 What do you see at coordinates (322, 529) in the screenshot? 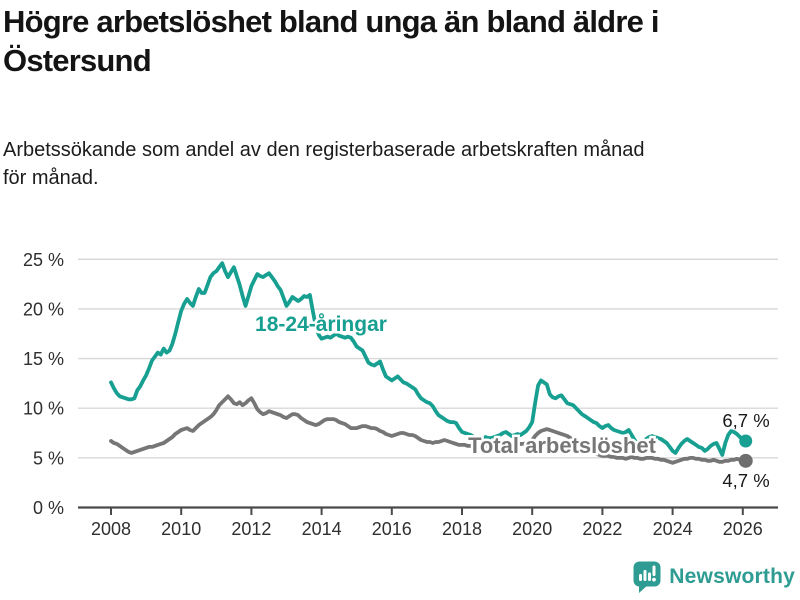
I see `x-axis-tick-label: 2014` at bounding box center [322, 529].